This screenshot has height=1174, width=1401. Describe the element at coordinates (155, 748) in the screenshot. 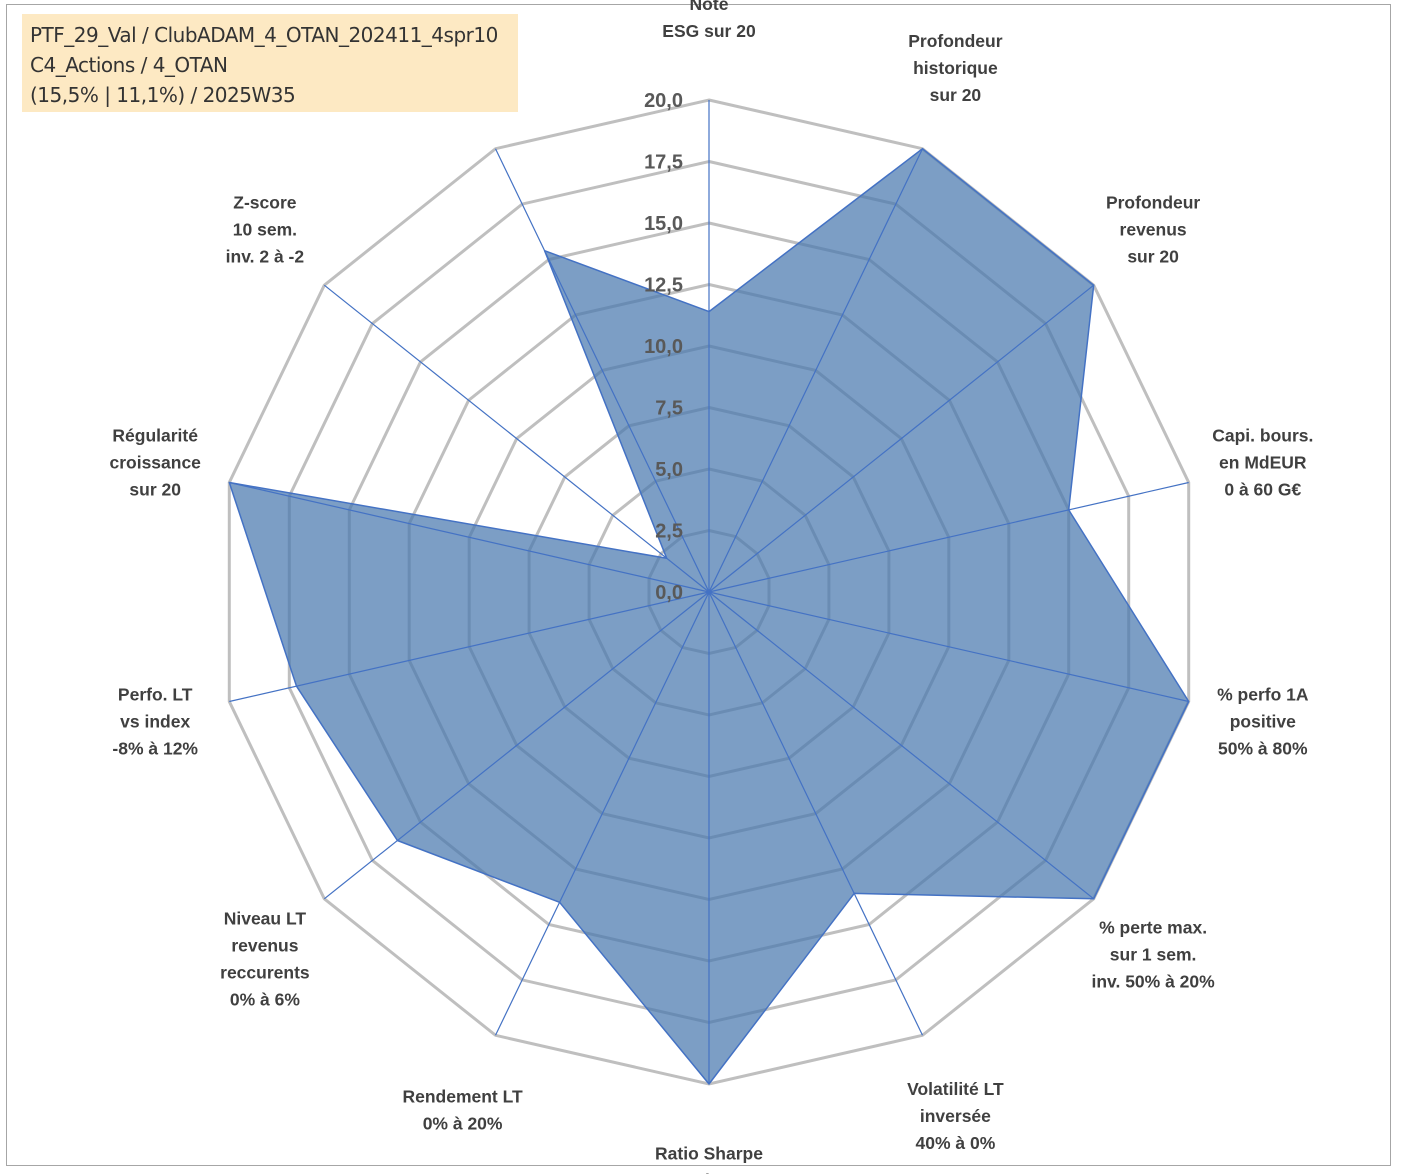

I see `axis-label-line: -8% à 12%` at that location.